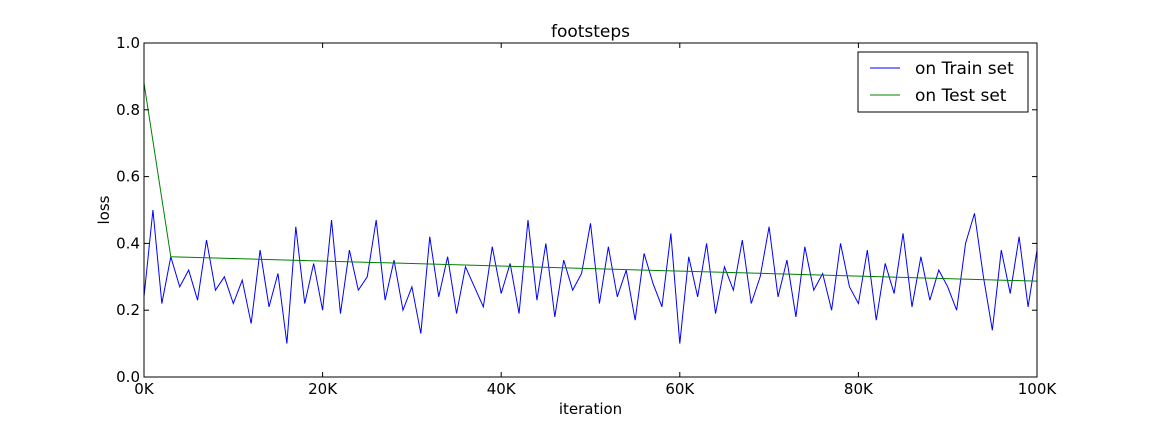 This screenshot has height=432, width=1152. I want to click on legend-box, so click(943, 82).